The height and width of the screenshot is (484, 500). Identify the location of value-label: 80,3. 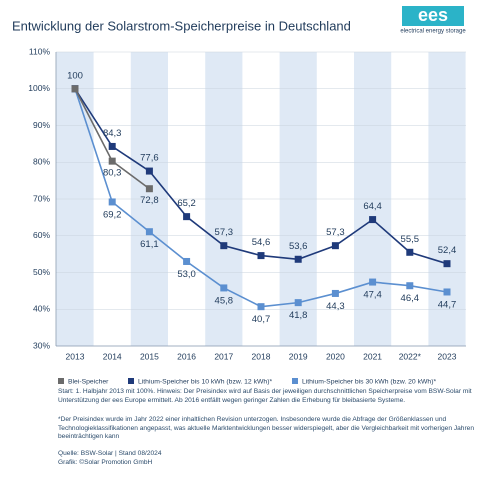
(112, 173).